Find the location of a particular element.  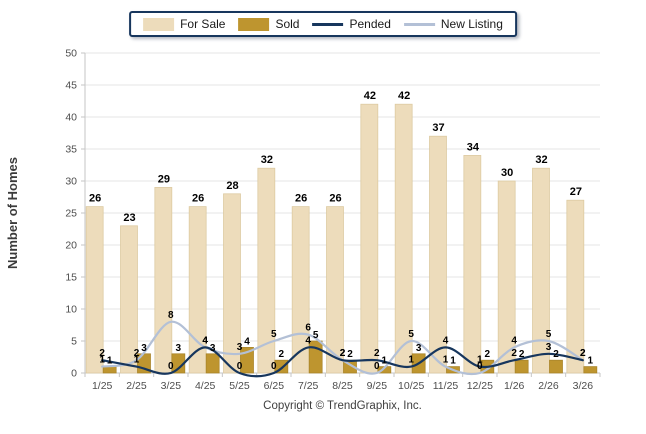

x-tick-label: 2/25 is located at coordinates (136, 386).